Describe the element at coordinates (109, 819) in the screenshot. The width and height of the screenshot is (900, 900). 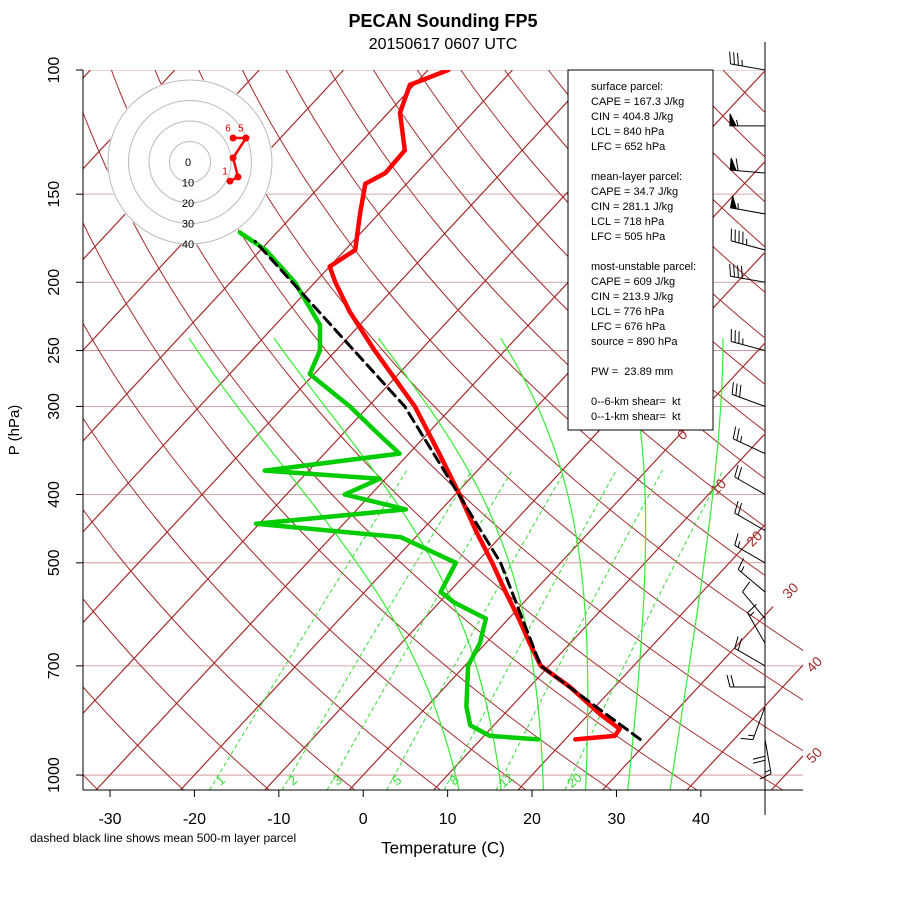
I see `x-tick-label: -30` at that location.